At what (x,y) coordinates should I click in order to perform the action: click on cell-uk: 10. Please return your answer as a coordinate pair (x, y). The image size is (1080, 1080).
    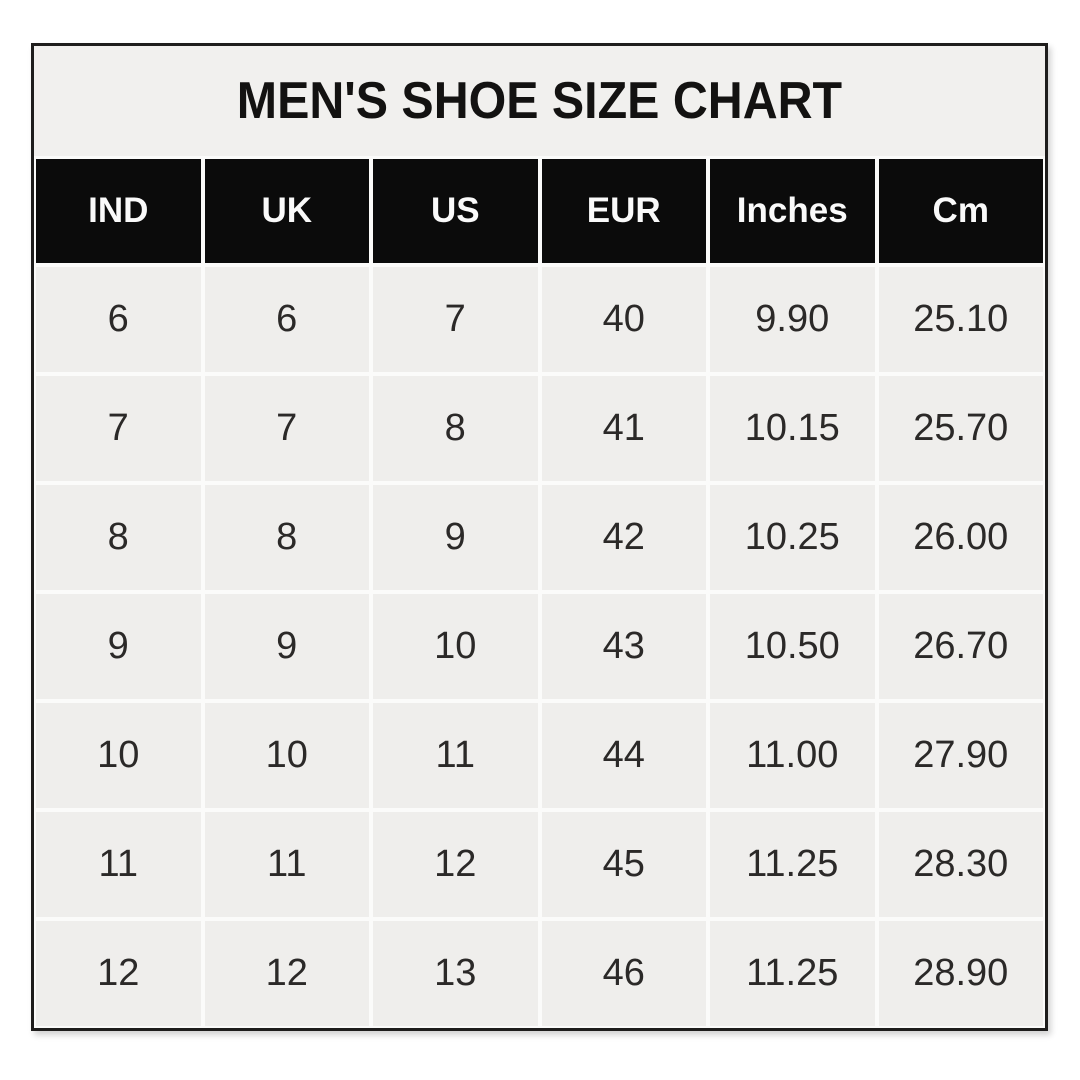
    Looking at the image, I should click on (286, 755).